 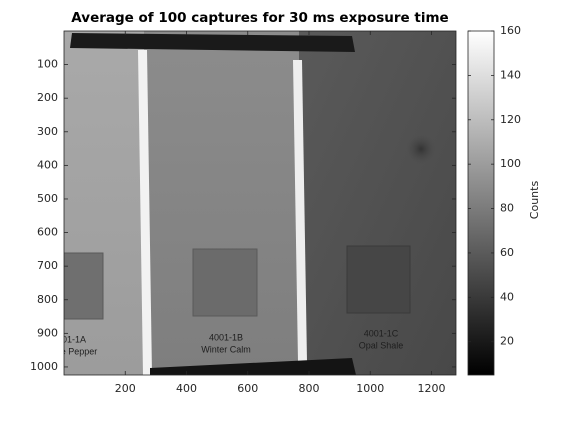 I want to click on colorbar-tick-label: 60, so click(x=507, y=252).